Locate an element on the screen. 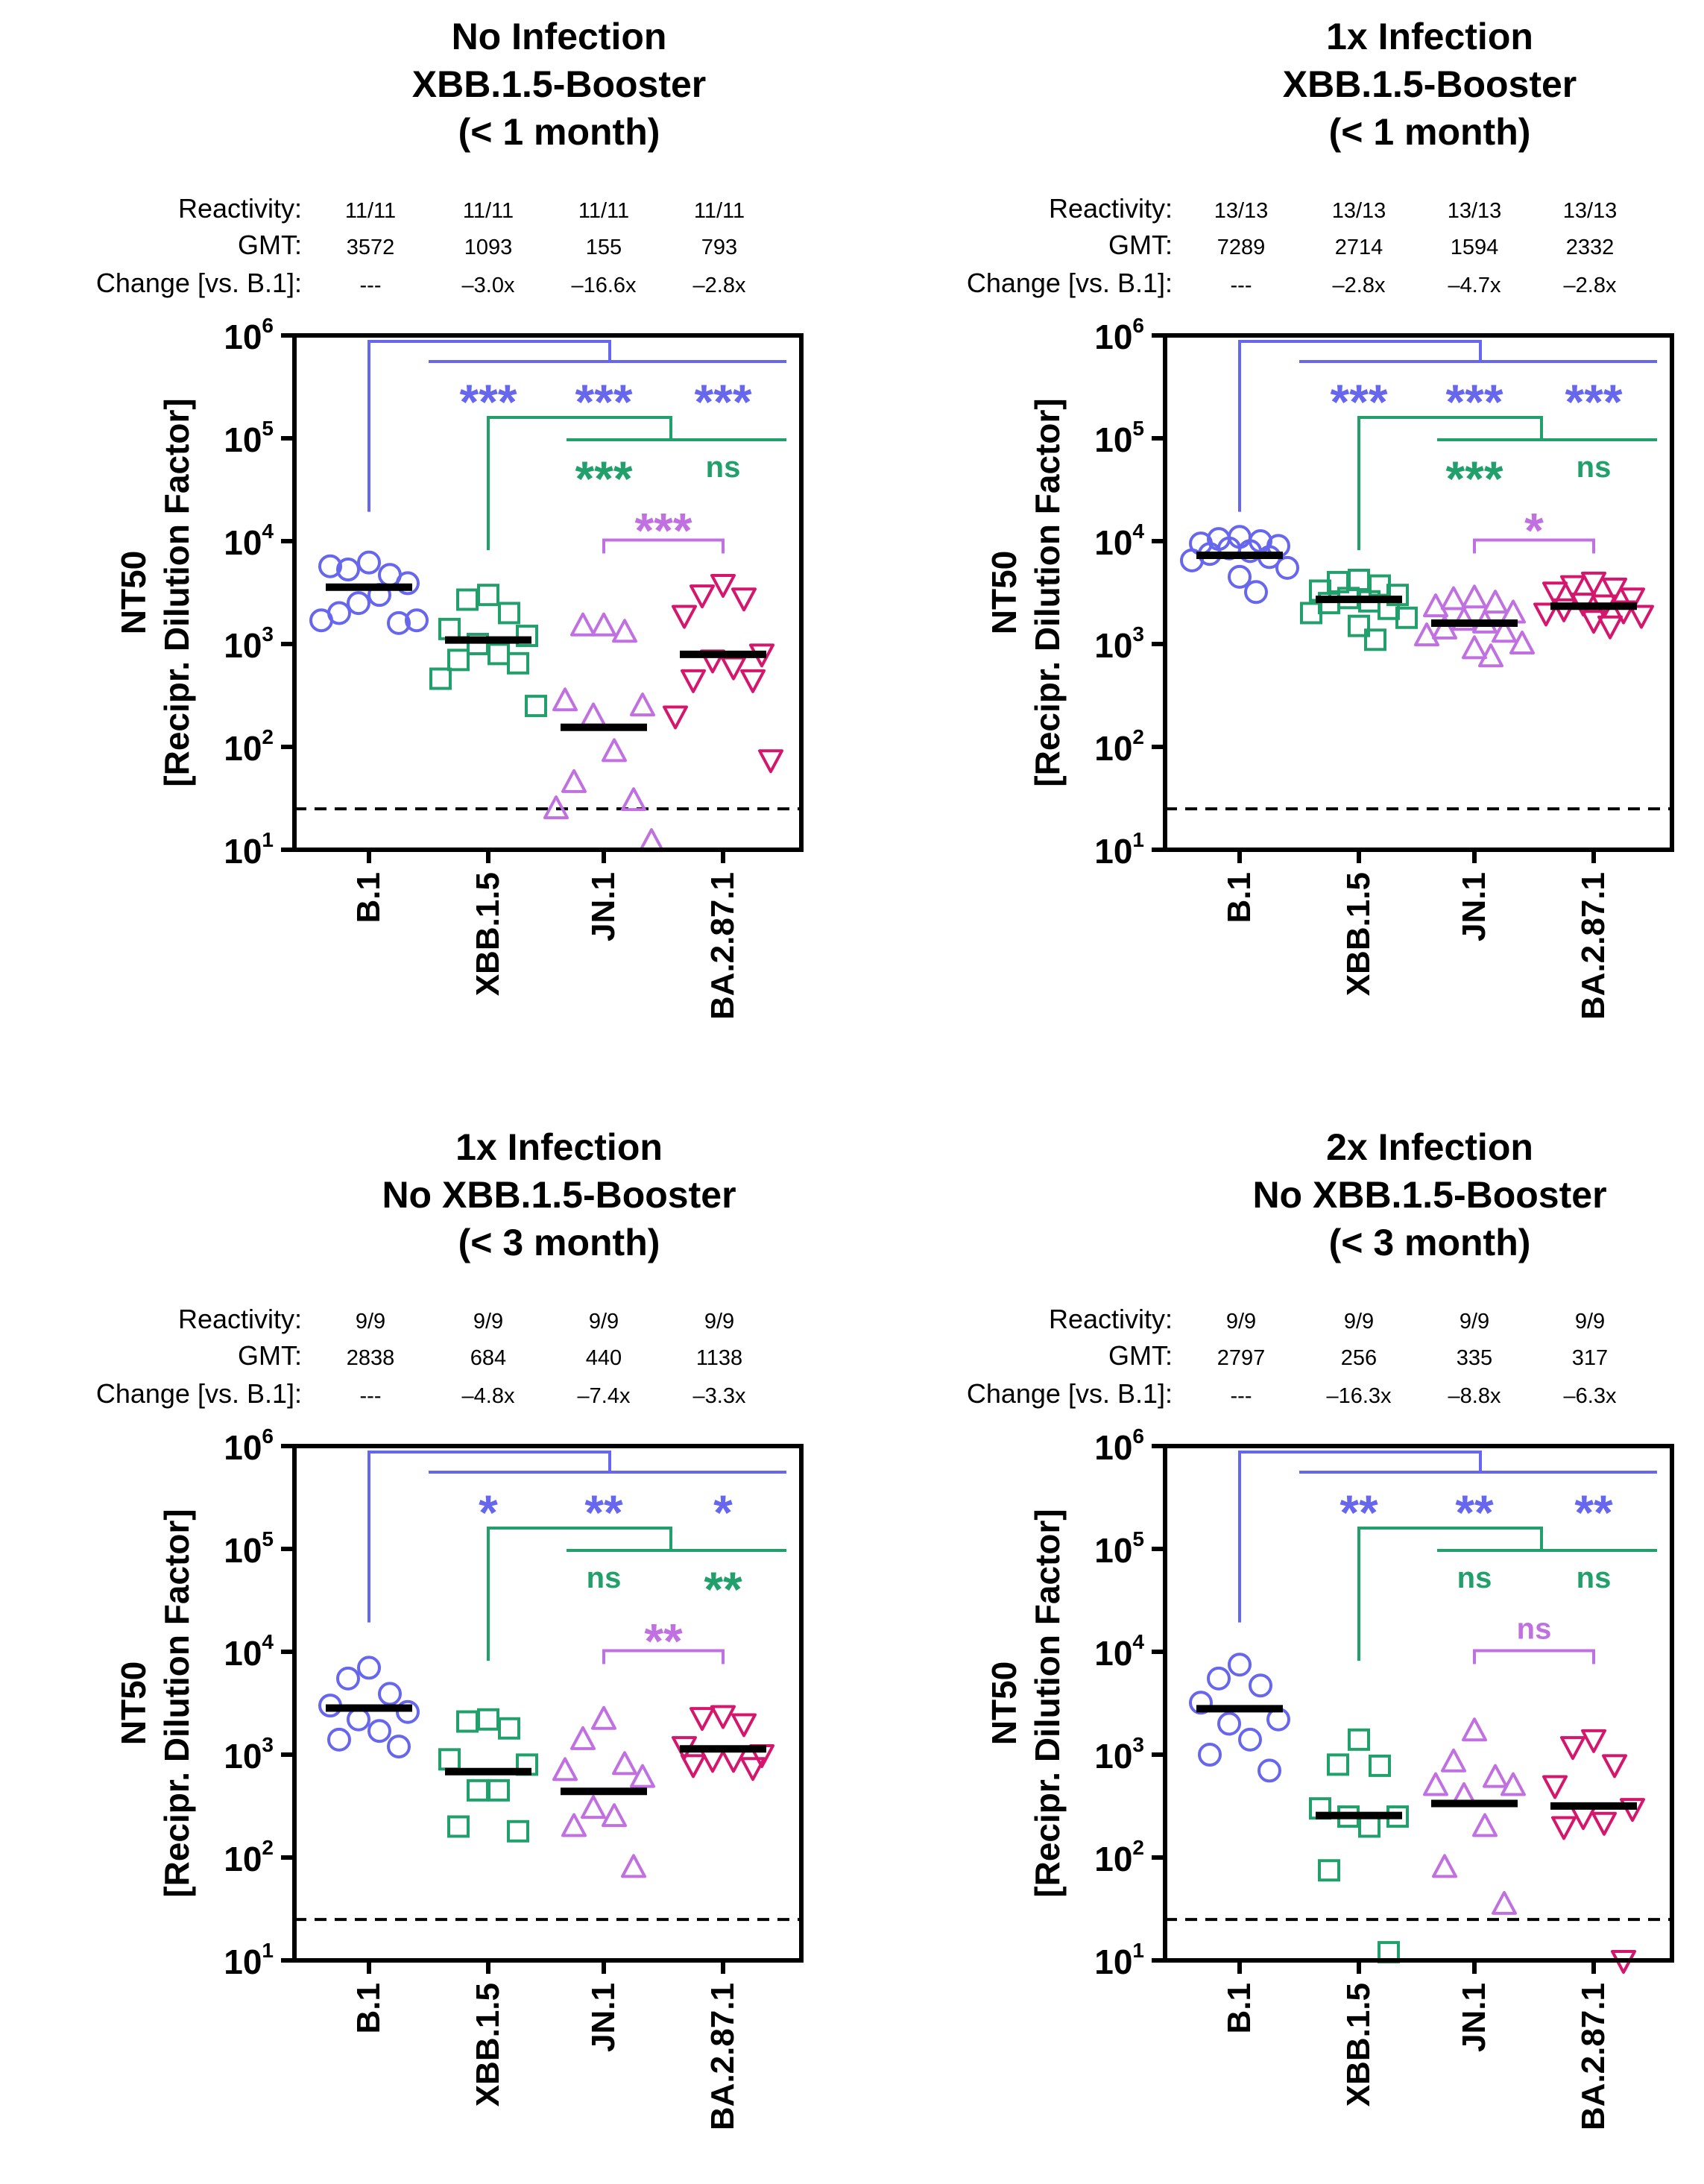 This screenshot has width=1704, height=2184. table-cell: –4.8x is located at coordinates (489, 1396).